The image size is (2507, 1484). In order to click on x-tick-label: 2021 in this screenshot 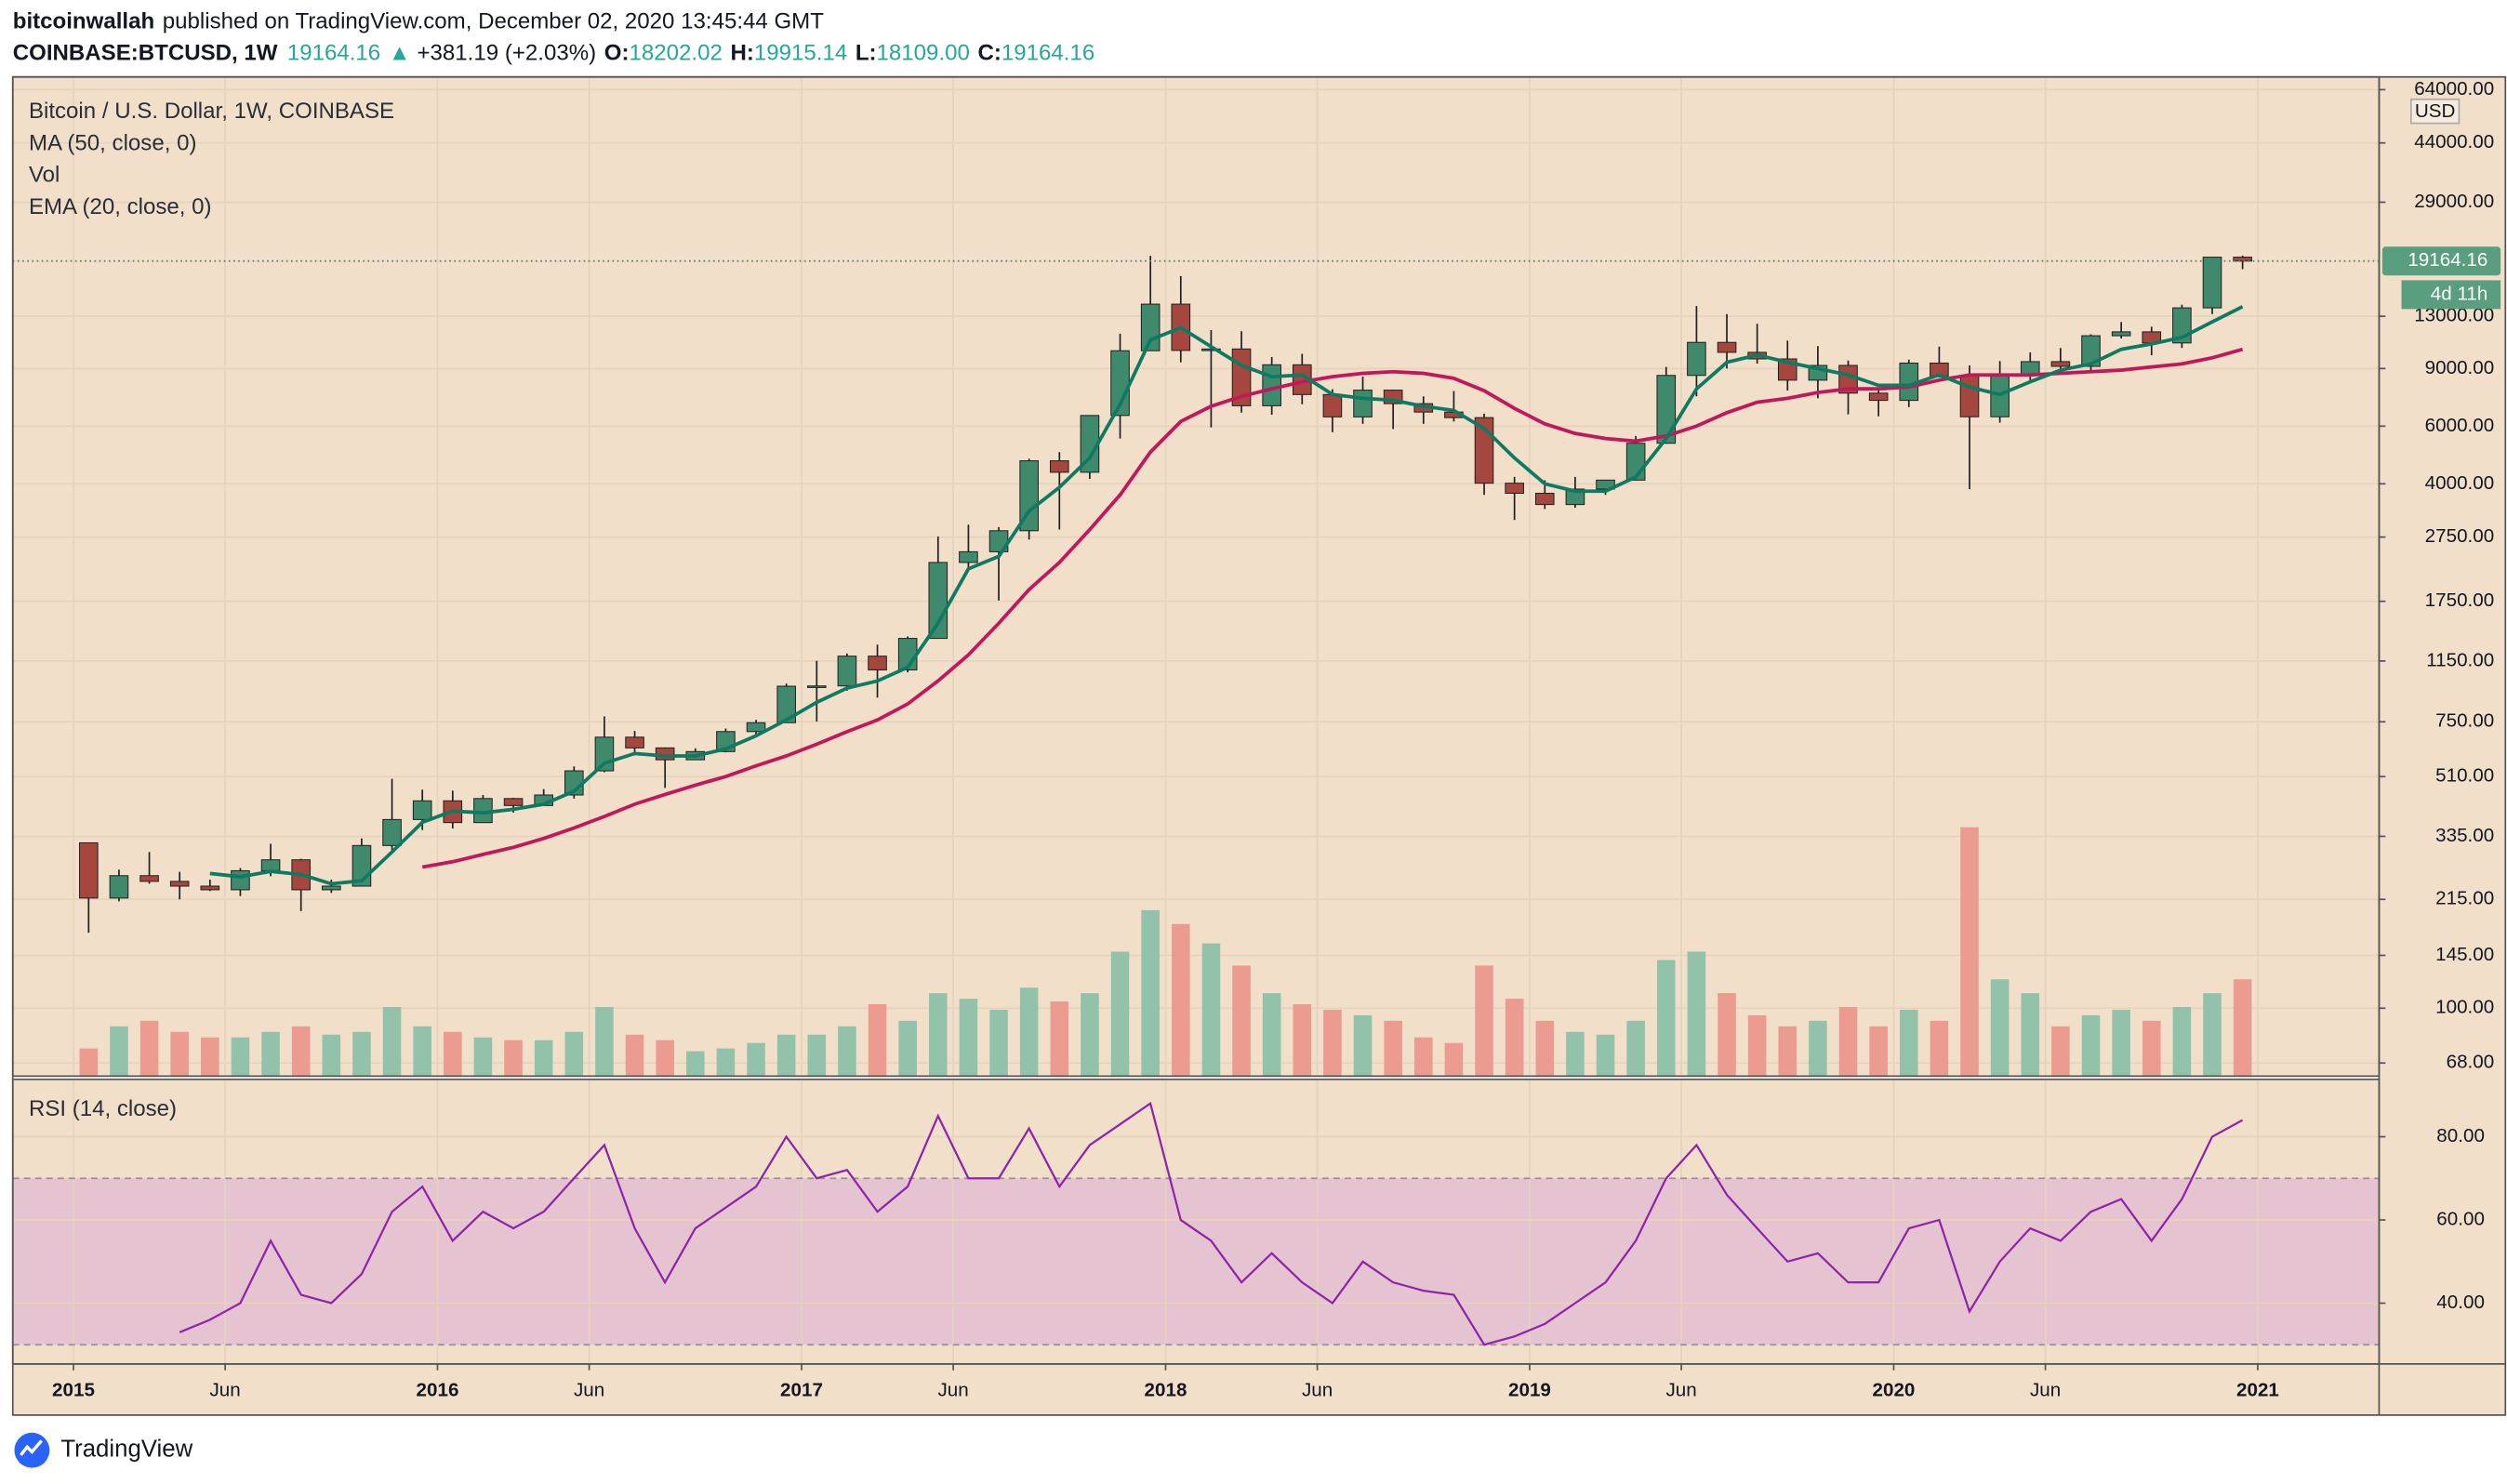, I will do `click(2257, 1390)`.